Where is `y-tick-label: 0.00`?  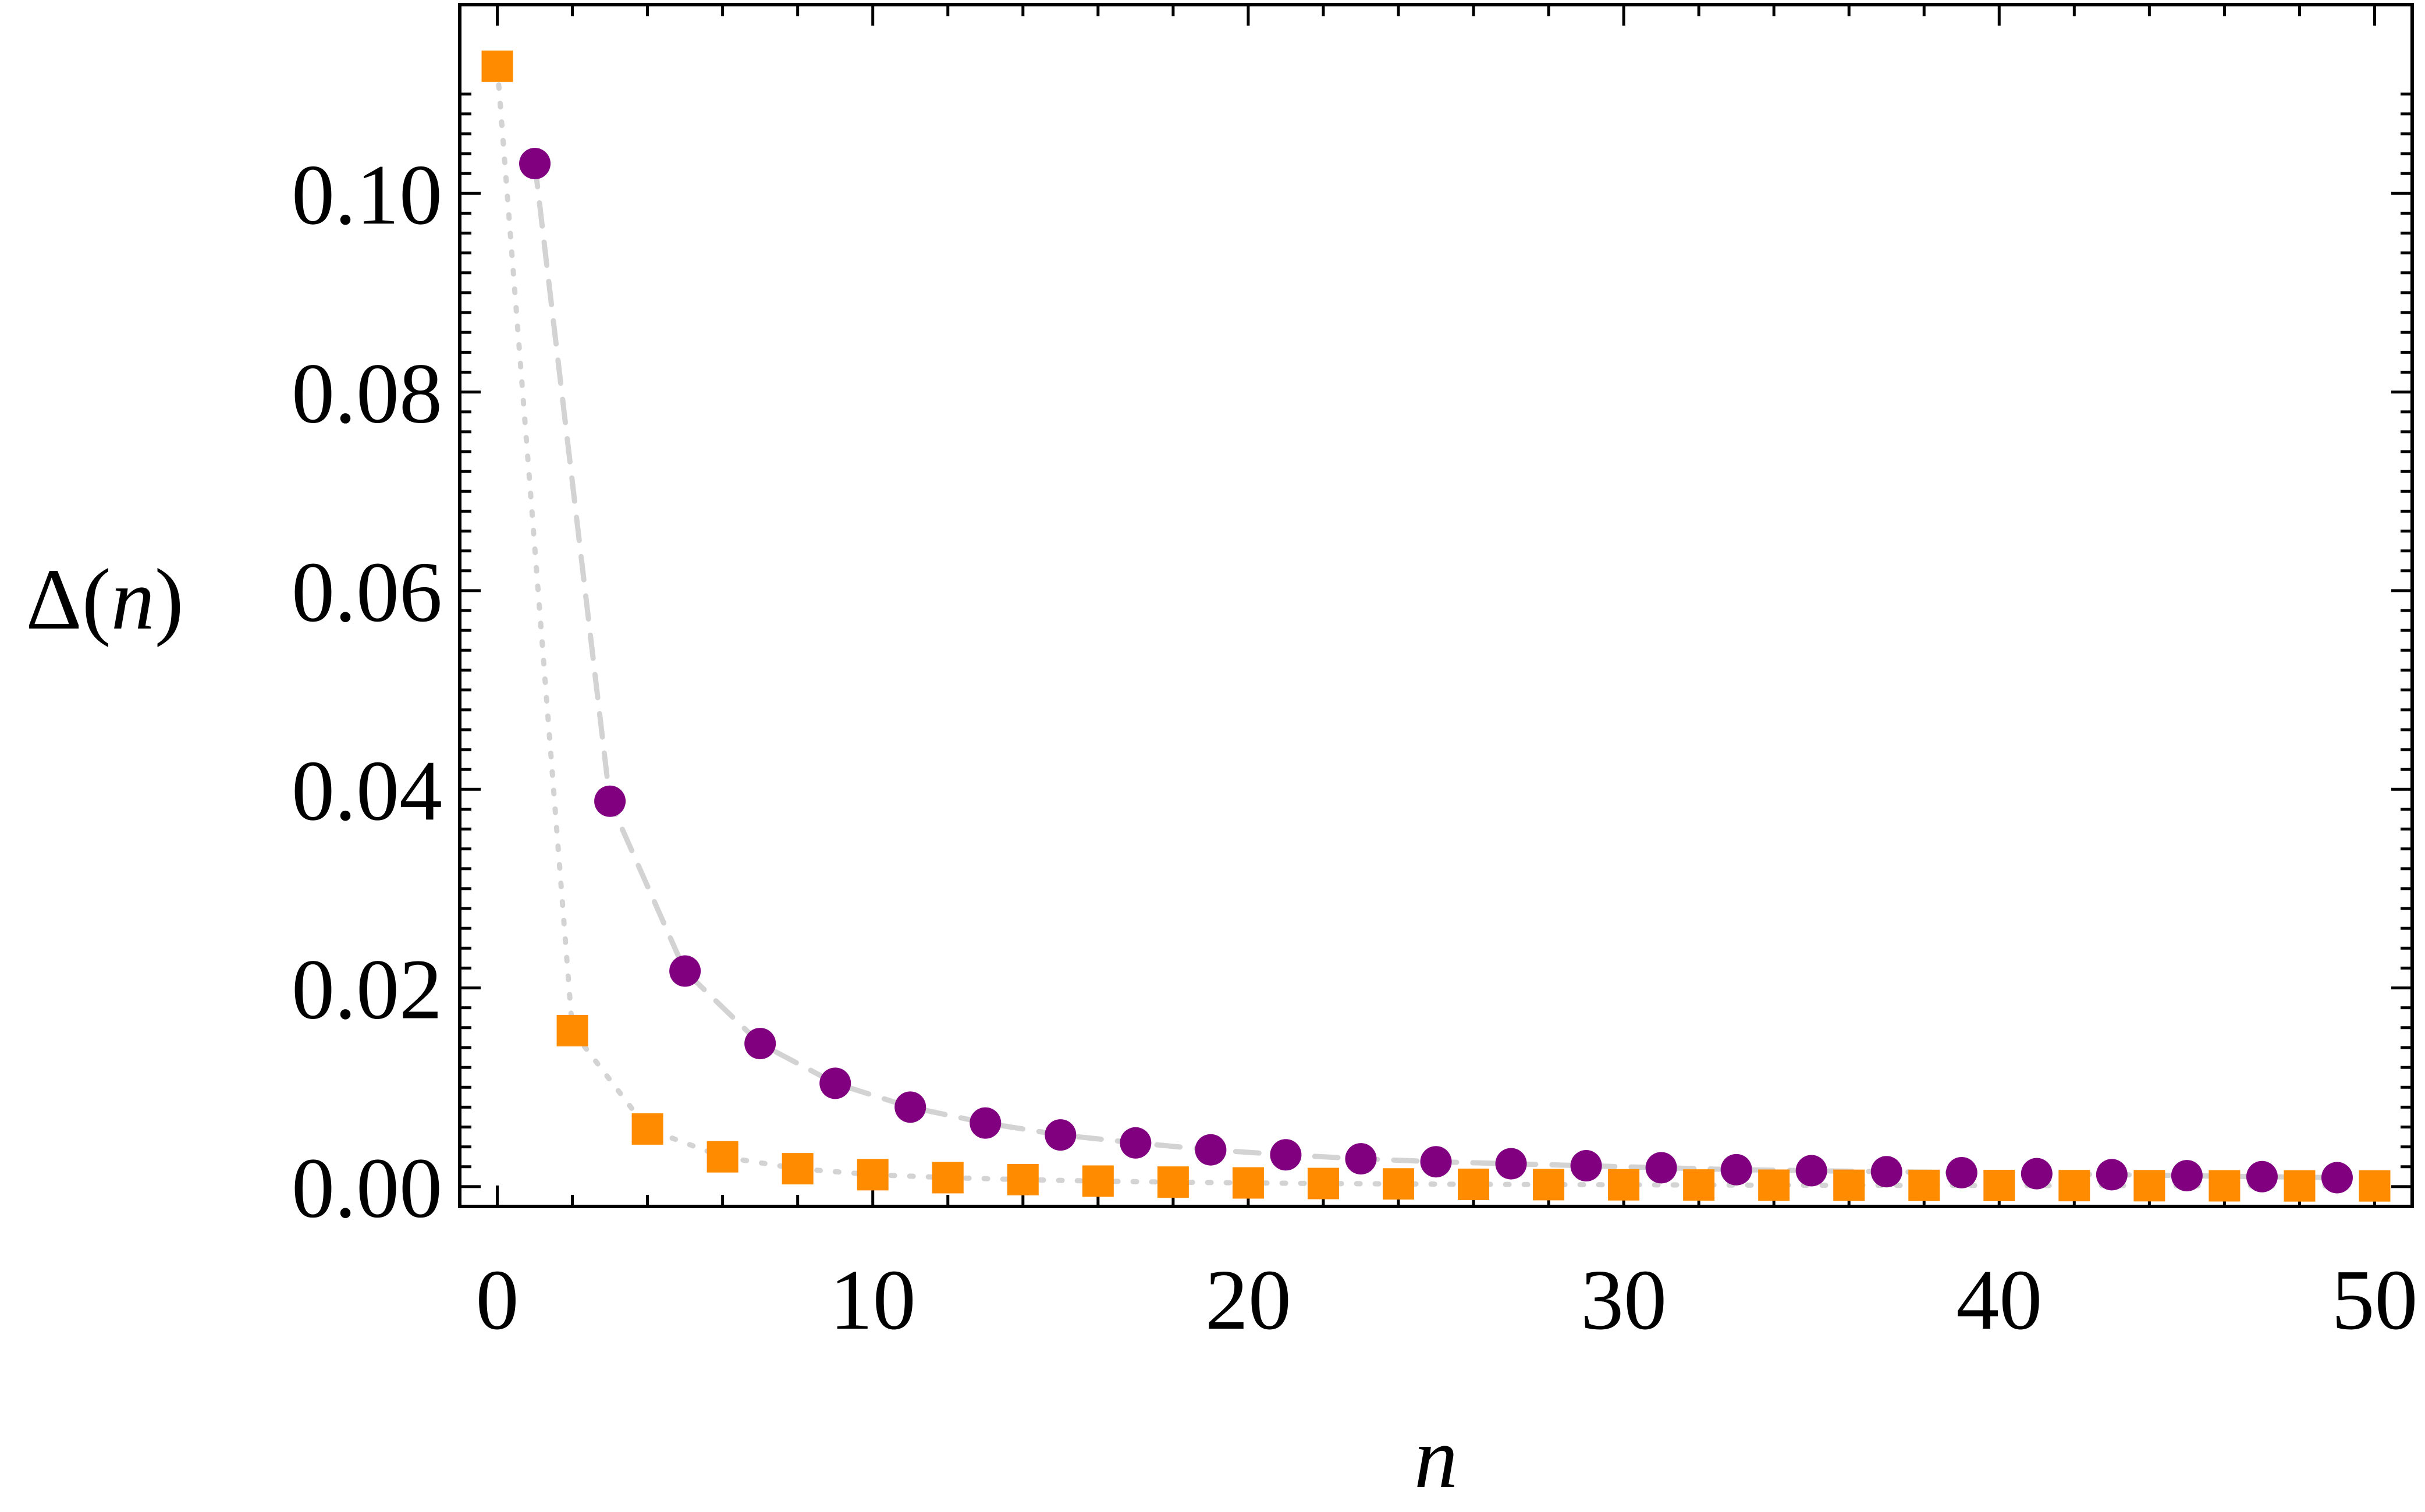
y-tick-label: 0.00 is located at coordinates (367, 1188).